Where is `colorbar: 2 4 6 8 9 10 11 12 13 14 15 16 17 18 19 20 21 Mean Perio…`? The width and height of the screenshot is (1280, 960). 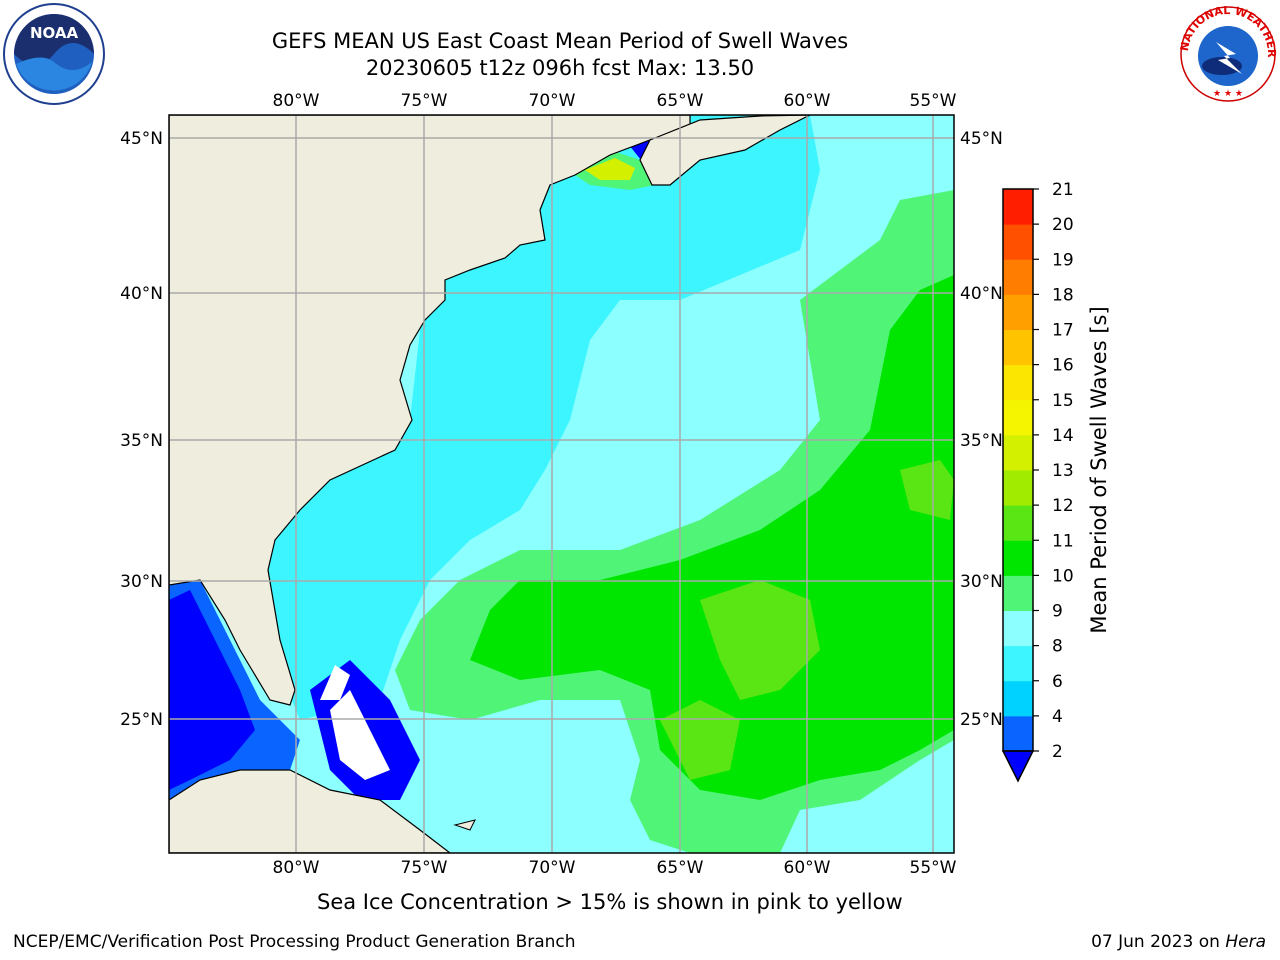 colorbar: 2 4 6 8 9 10 11 12 13 14 15 16 17 18 19 20 21 Mean Perio… is located at coordinates (1056, 481).